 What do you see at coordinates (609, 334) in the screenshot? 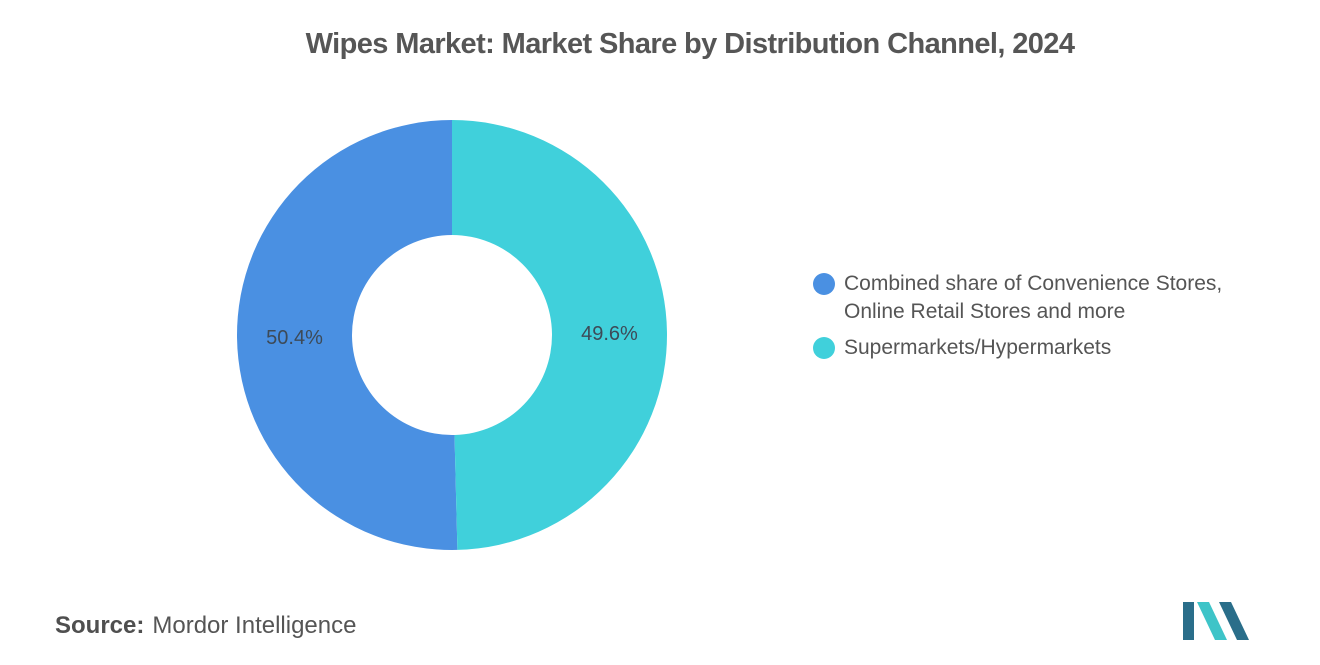
I see `data-label-supermarkets: 49.6%` at bounding box center [609, 334].